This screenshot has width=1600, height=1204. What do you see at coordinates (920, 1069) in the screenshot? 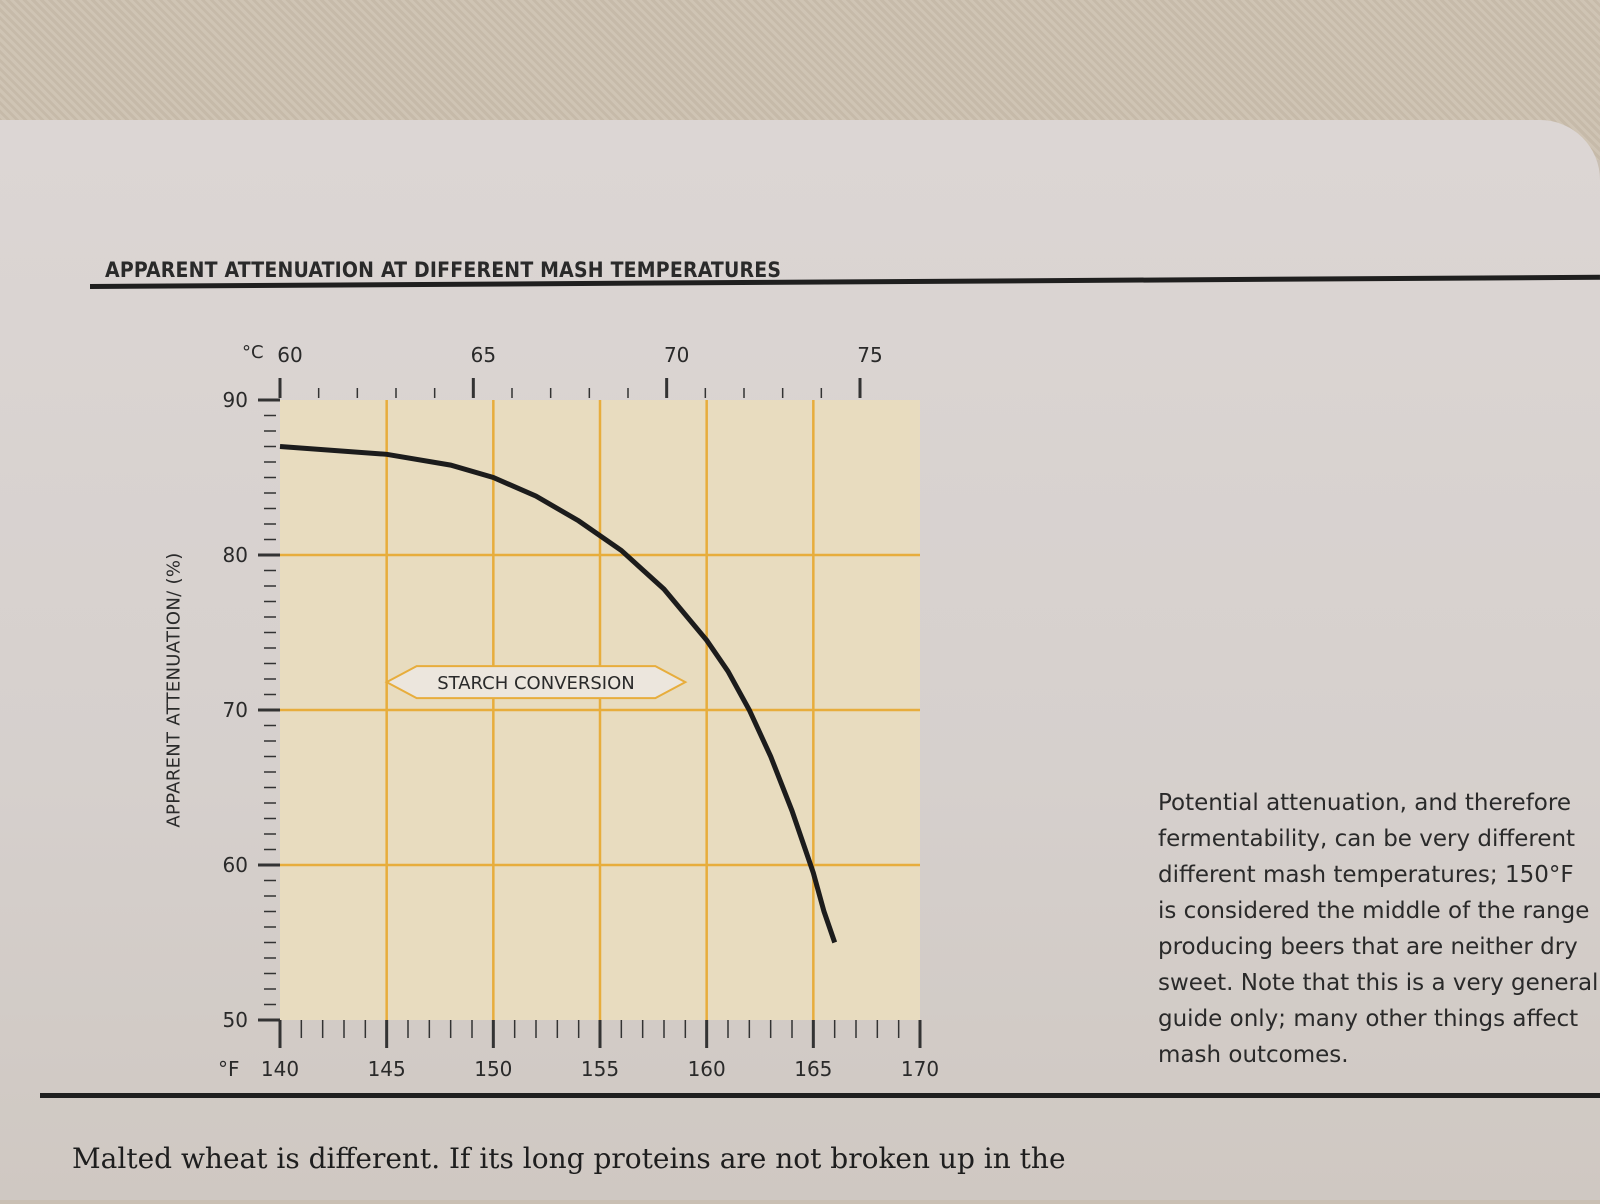
I see `x-tick-label-f: 170` at bounding box center [920, 1069].